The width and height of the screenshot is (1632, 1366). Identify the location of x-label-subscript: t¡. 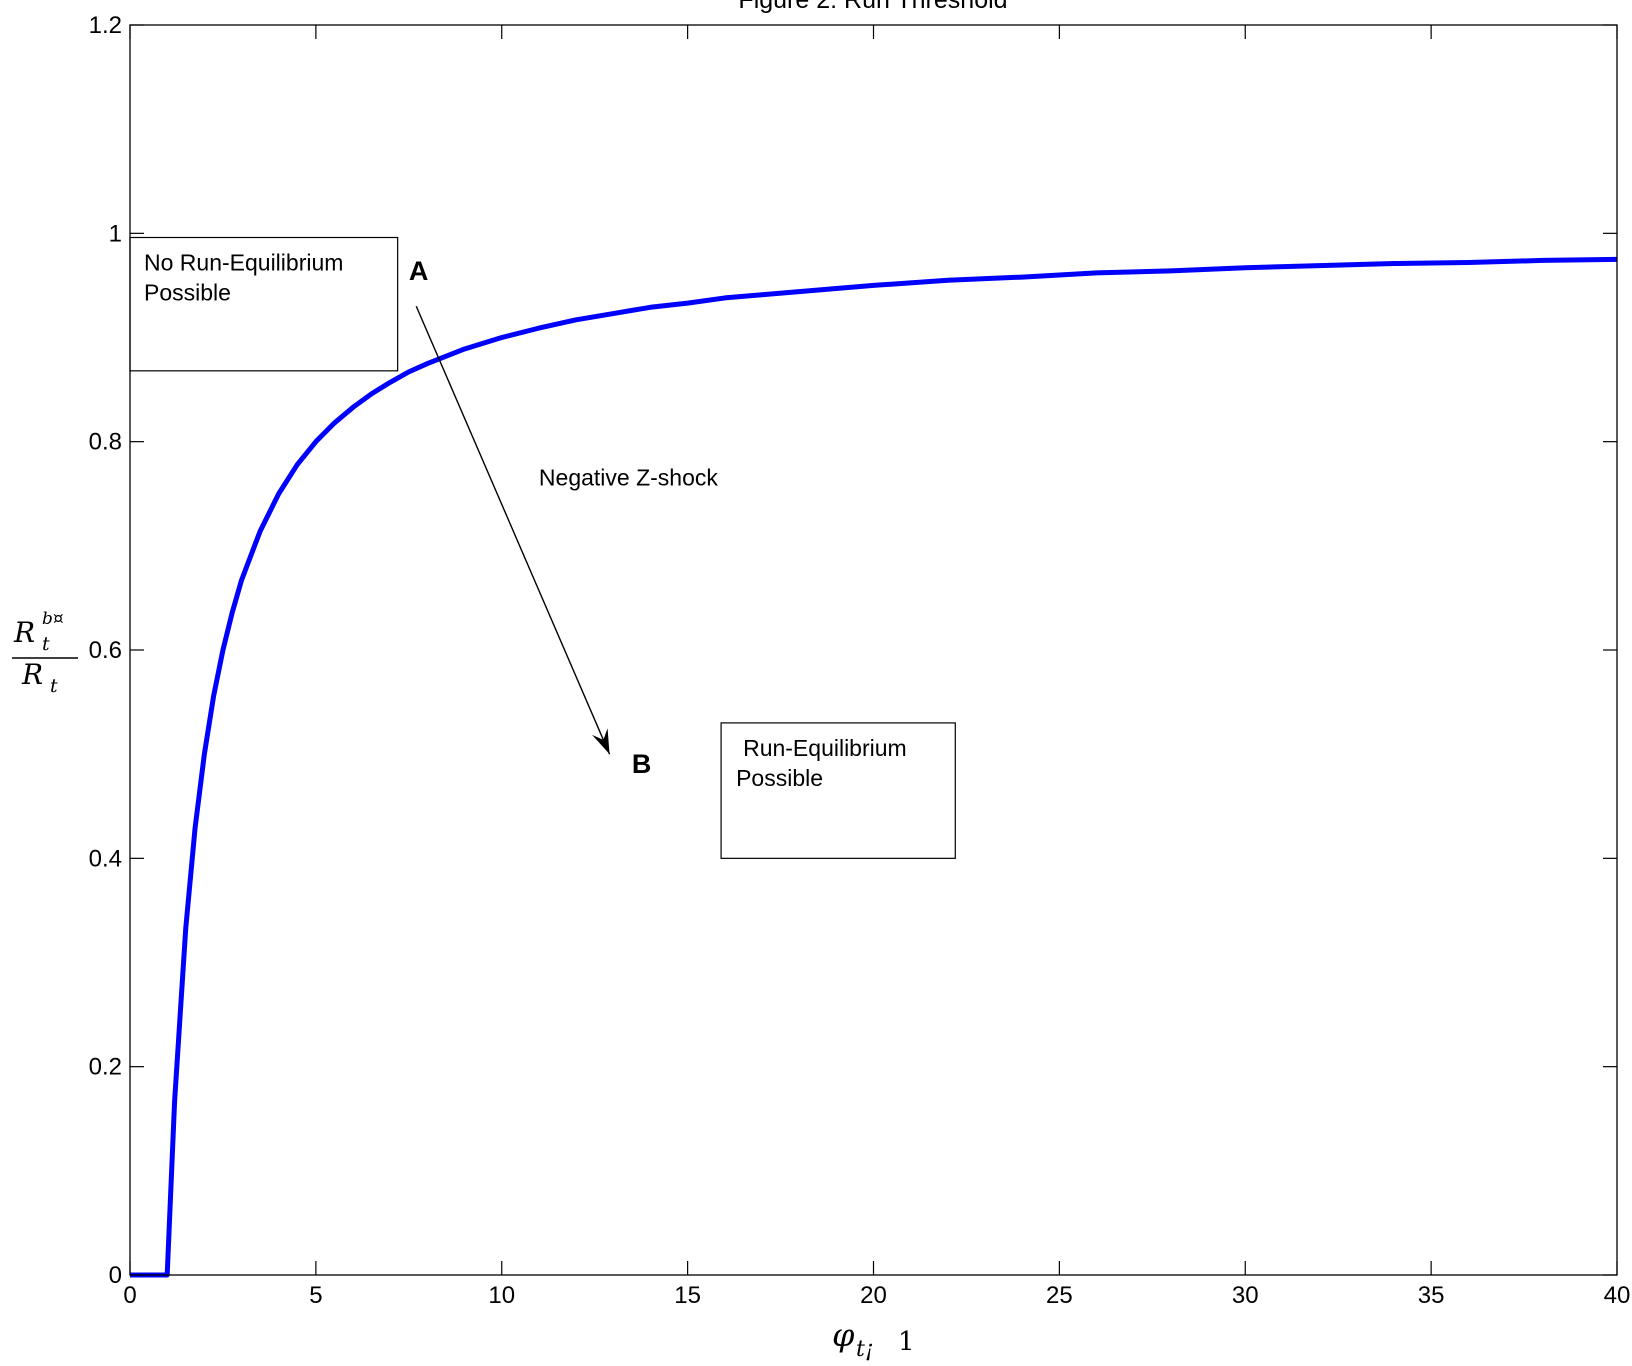
(865, 1349).